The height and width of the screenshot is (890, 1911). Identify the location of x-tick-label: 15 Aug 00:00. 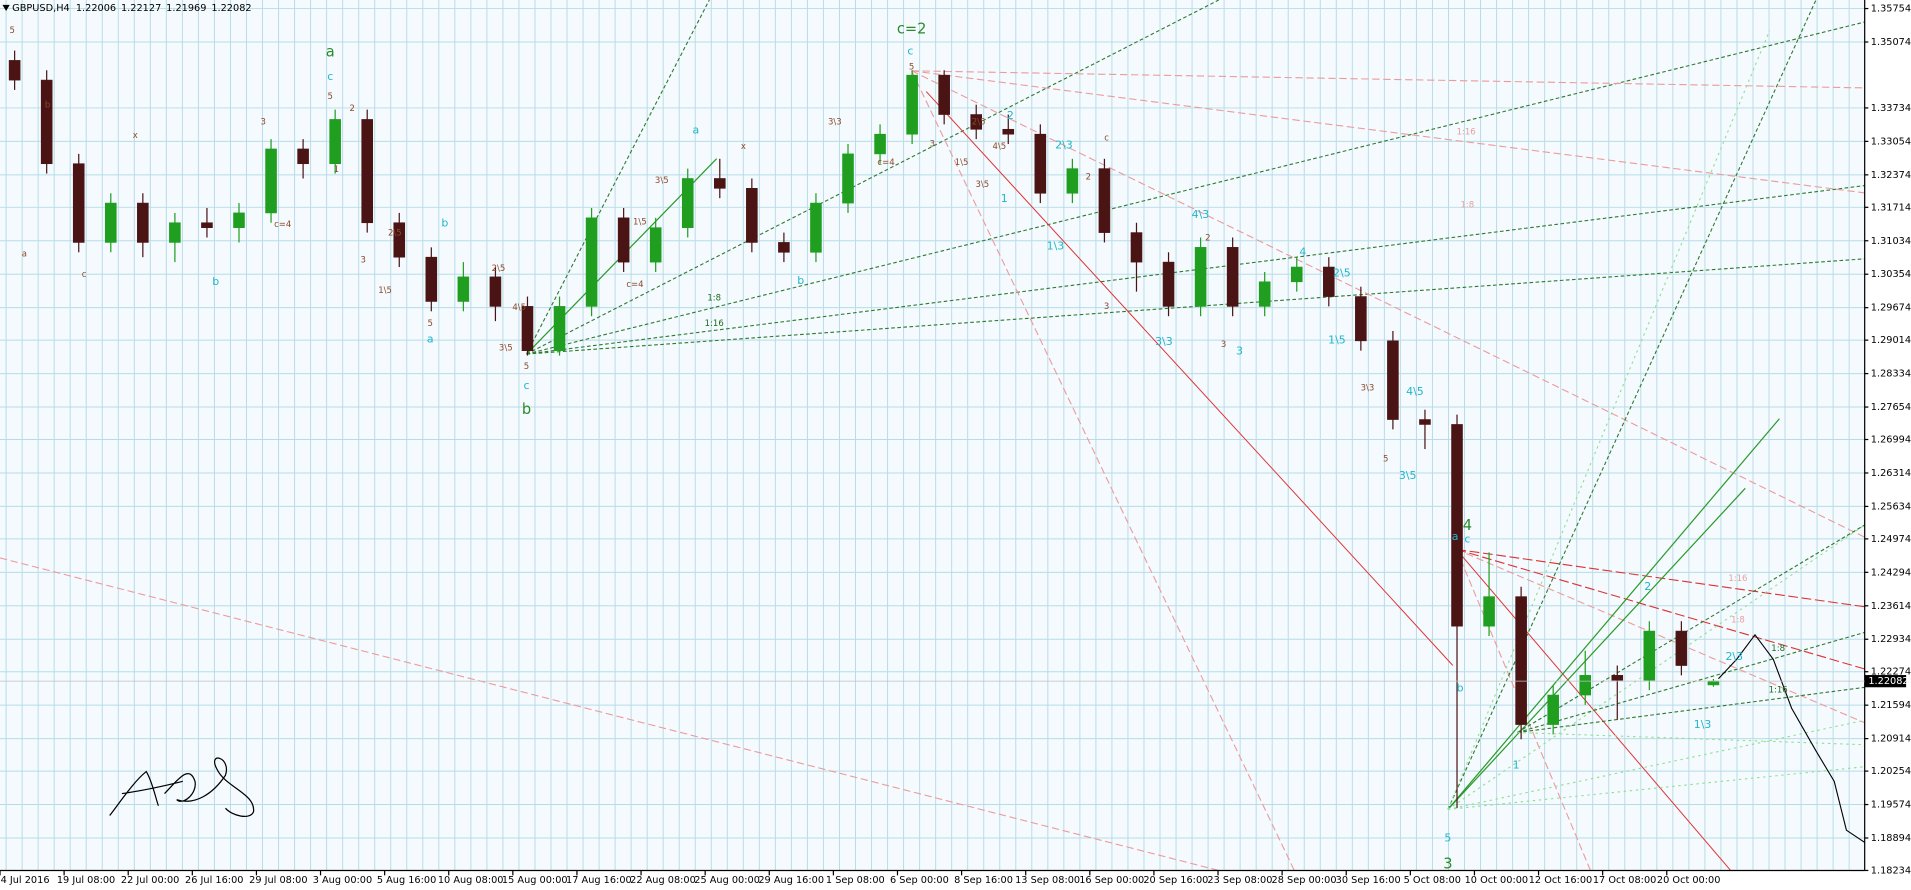
(535, 880).